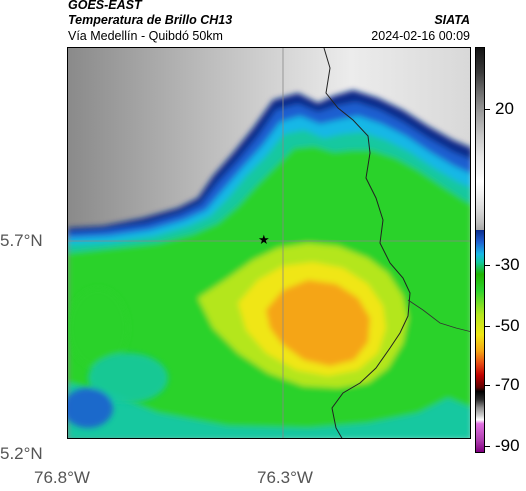 The width and height of the screenshot is (526, 491). Describe the element at coordinates (507, 445) in the screenshot. I see `colorbar-label: -90` at that location.